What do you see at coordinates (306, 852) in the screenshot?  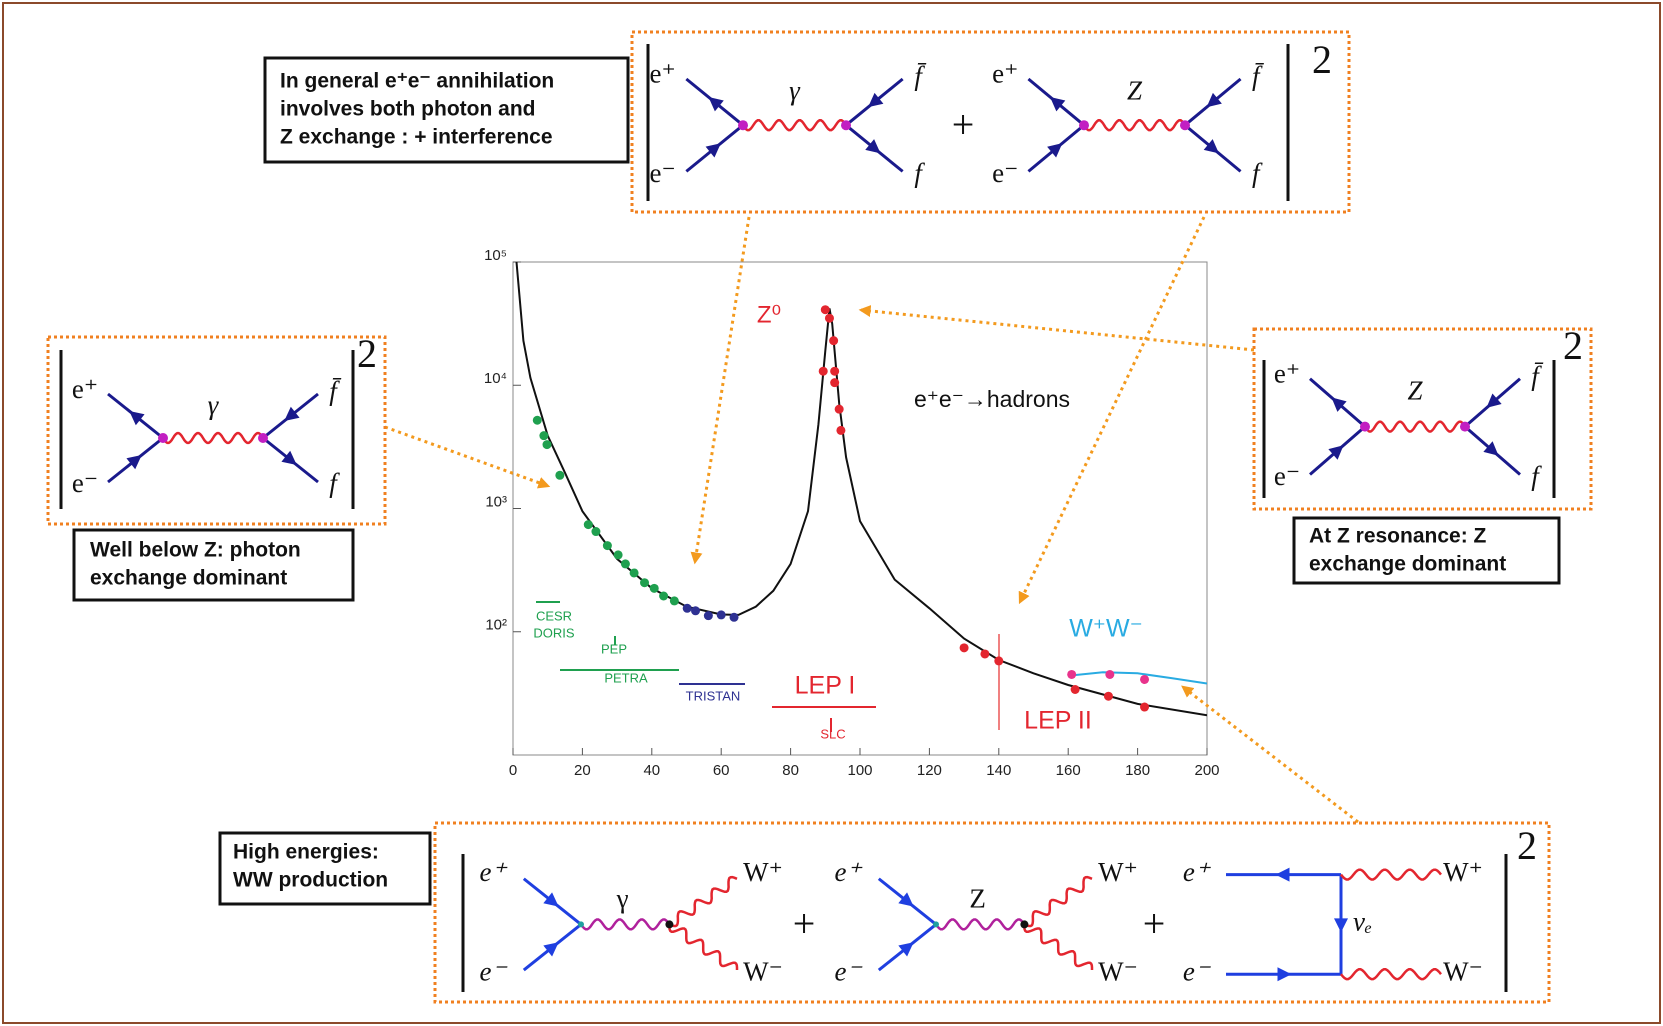 I see `note-line: High energies:` at bounding box center [306, 852].